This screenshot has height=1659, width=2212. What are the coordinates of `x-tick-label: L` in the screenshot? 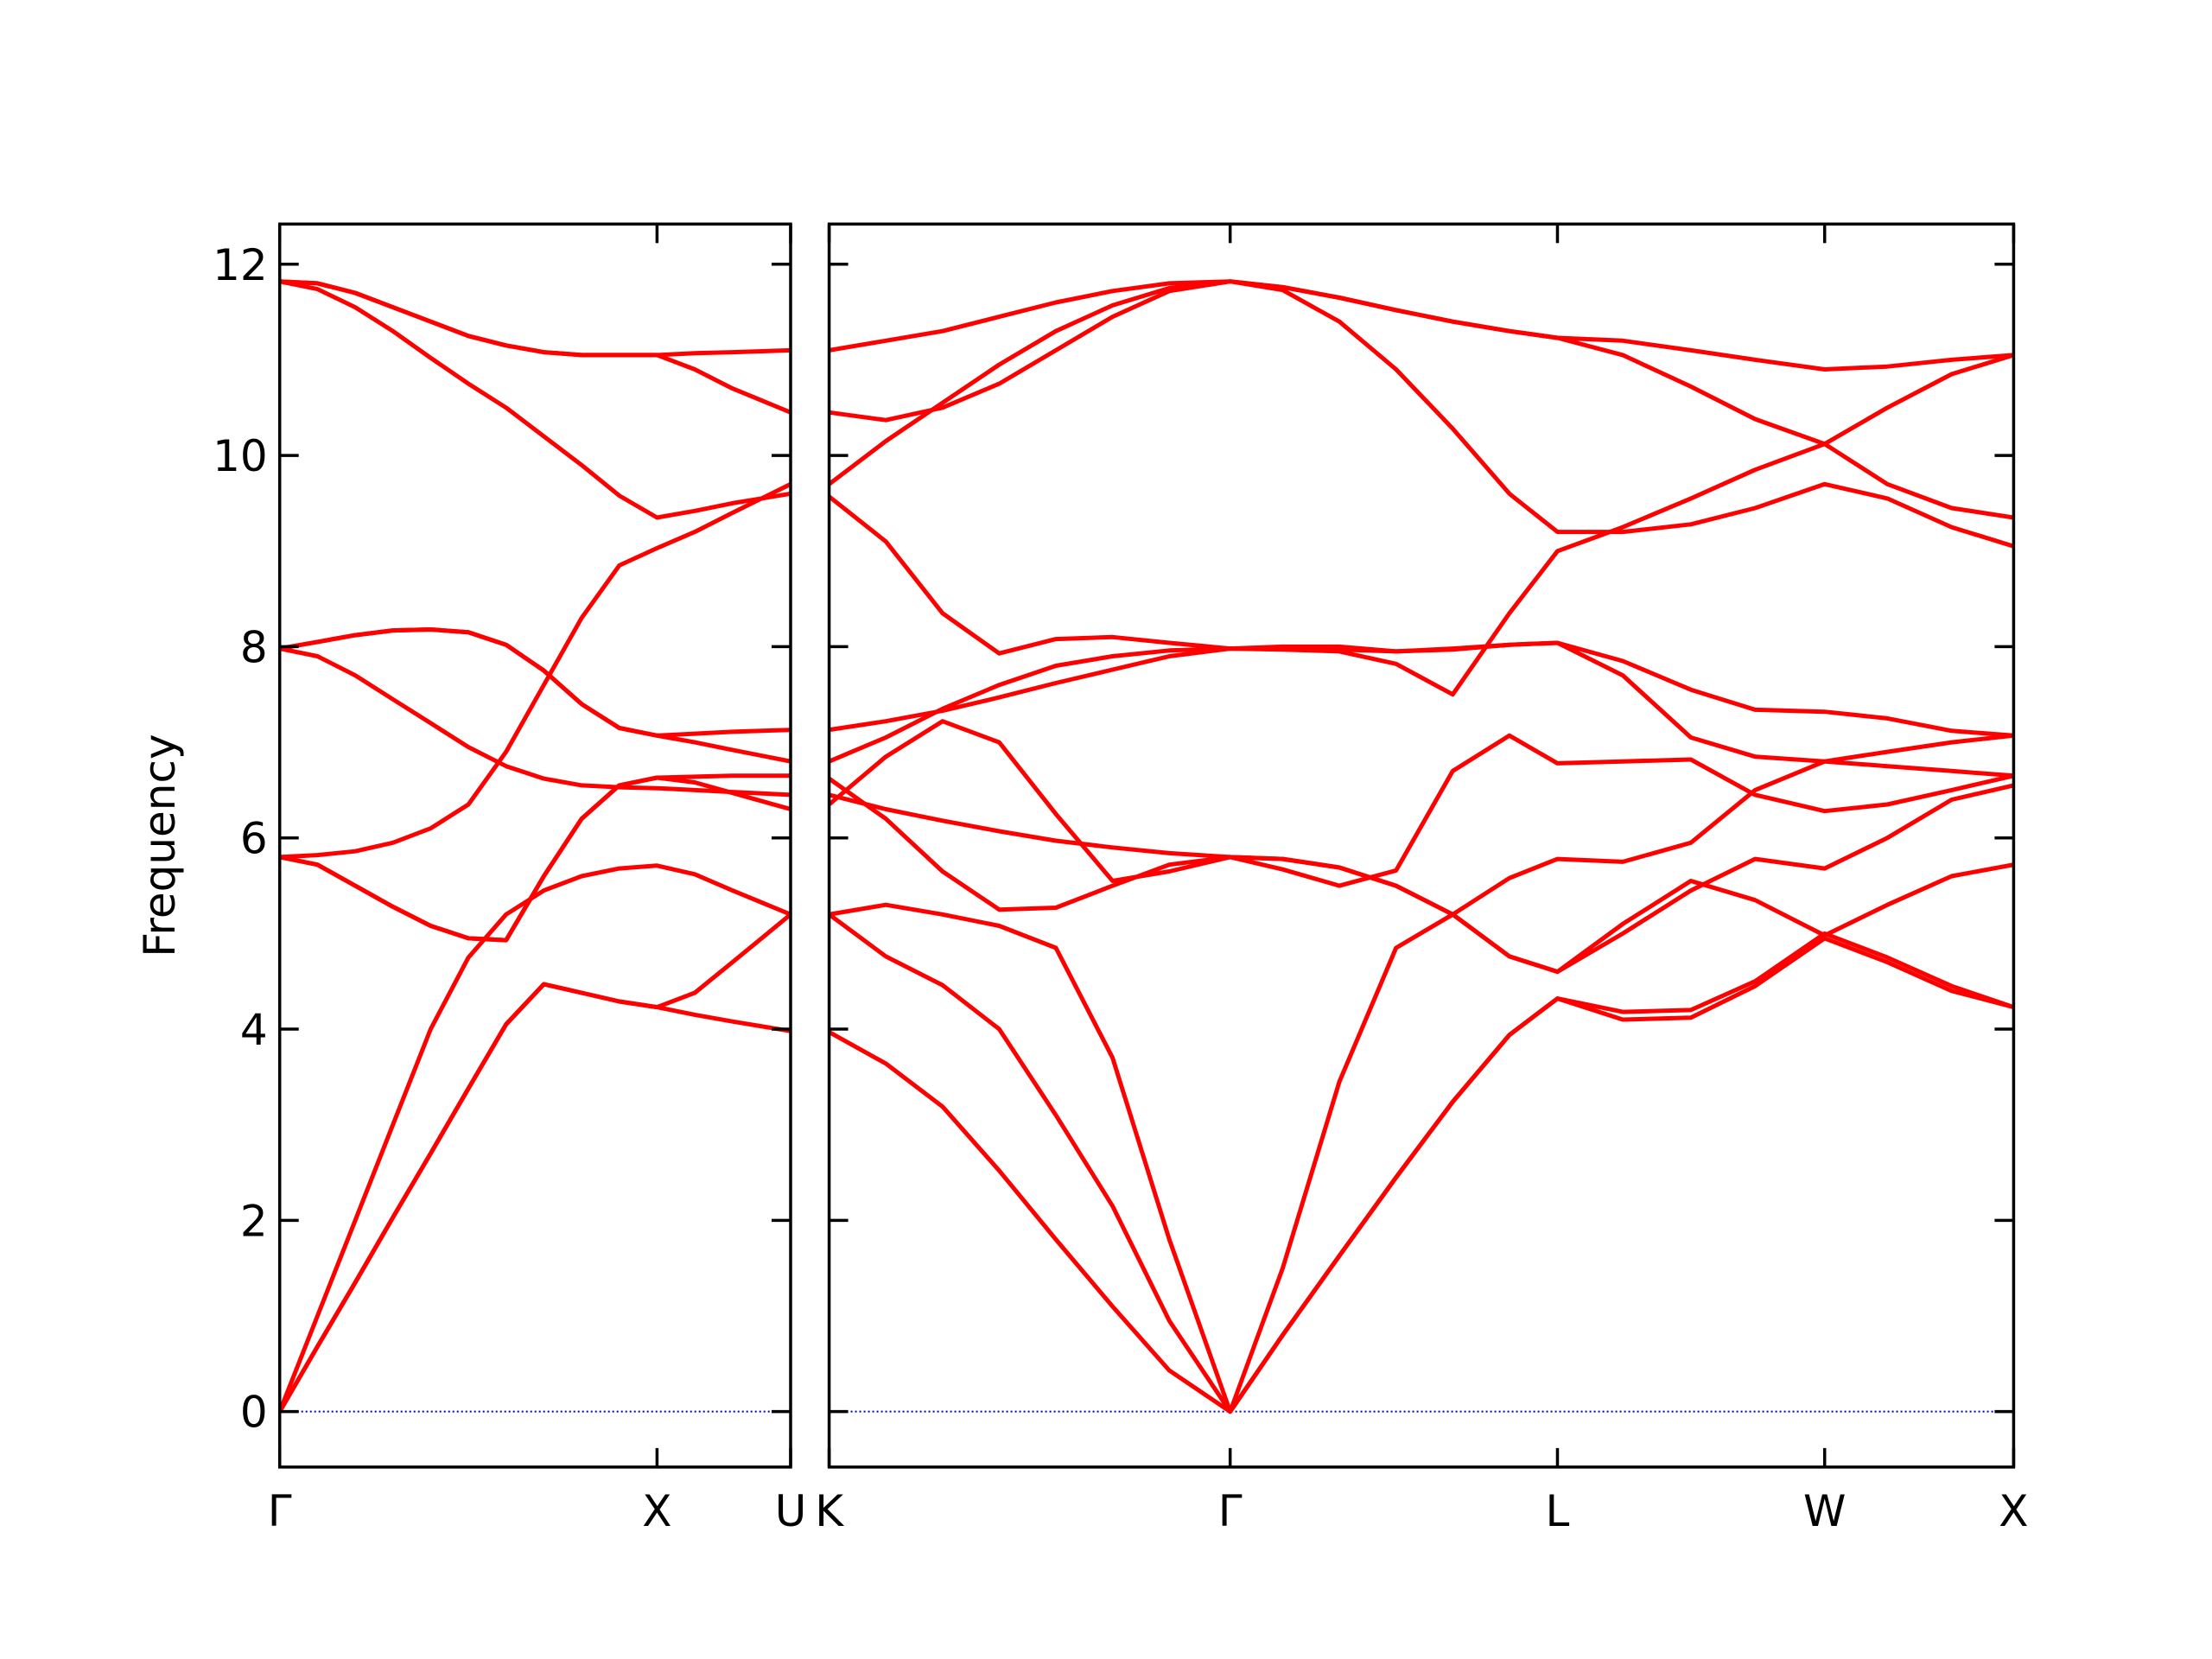 It's located at (1558, 1511).